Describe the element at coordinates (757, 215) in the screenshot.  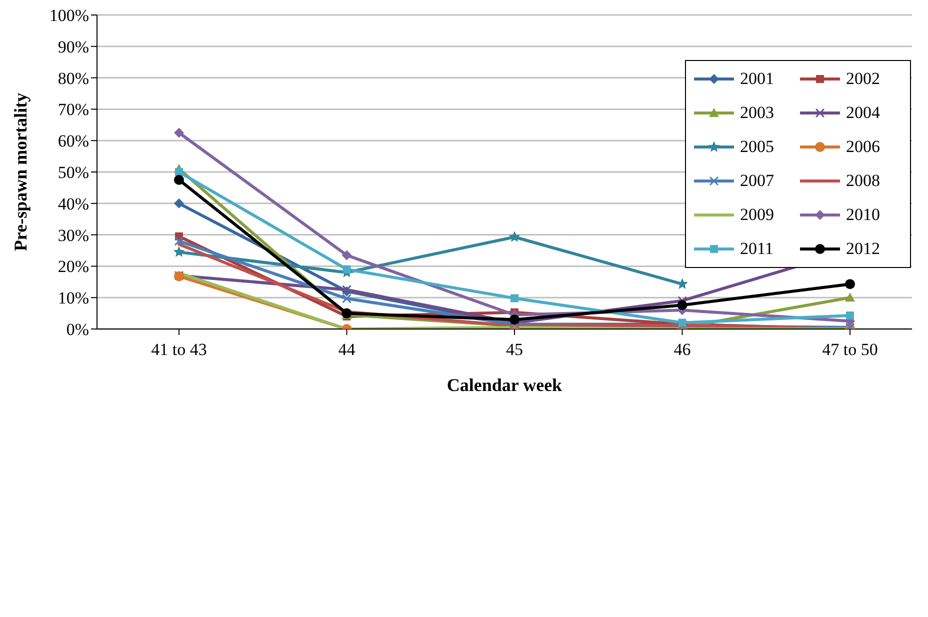
I see `legend-label: 2009` at that location.